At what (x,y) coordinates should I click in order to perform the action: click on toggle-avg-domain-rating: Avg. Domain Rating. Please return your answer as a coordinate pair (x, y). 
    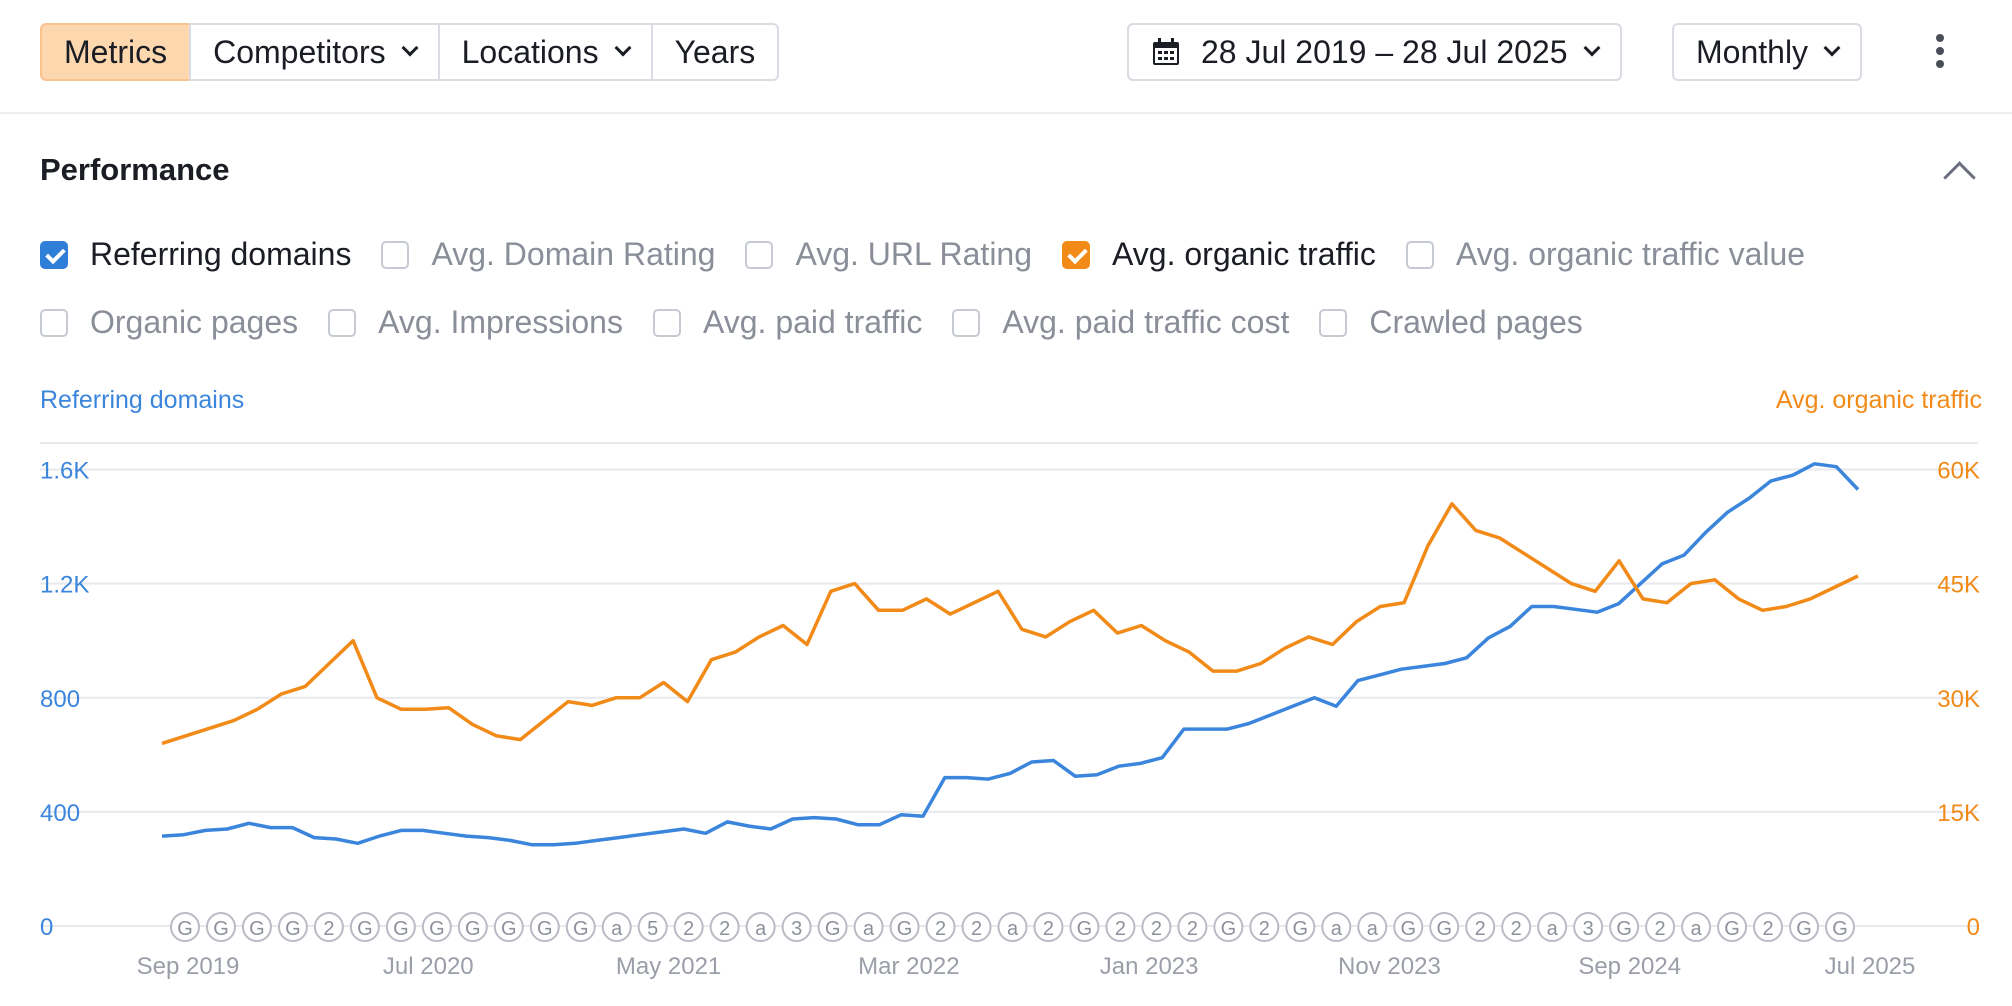
    Looking at the image, I should click on (548, 254).